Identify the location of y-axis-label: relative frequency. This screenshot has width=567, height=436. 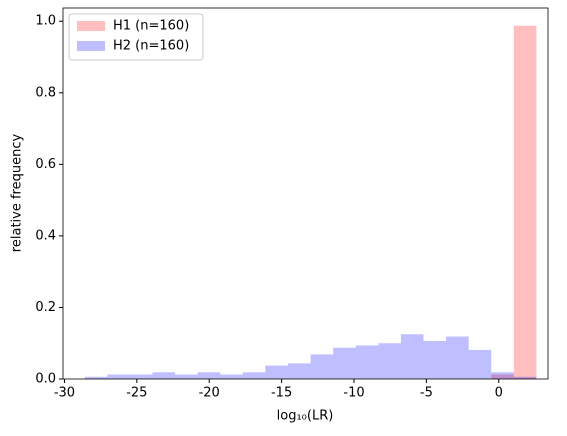
(17, 193).